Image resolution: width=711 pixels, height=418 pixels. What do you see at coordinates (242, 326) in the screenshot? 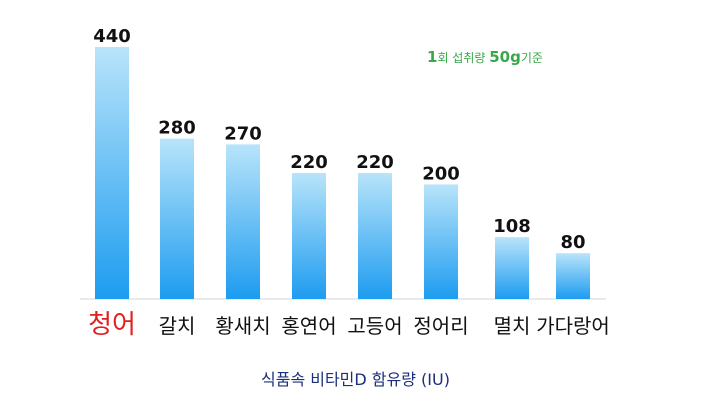
I see `category-label: 황새치` at bounding box center [242, 326].